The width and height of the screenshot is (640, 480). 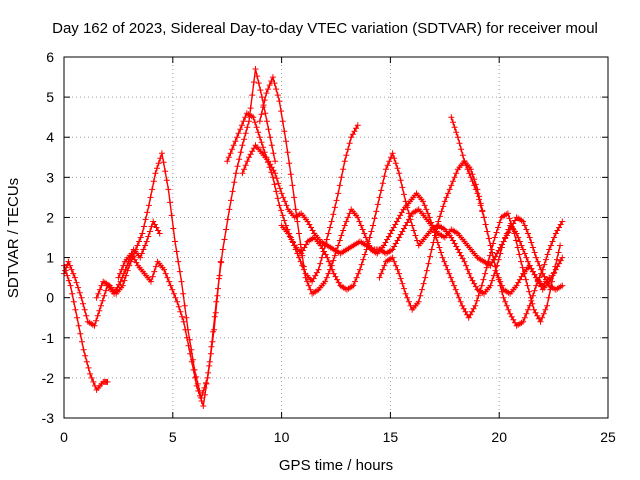 What do you see at coordinates (336, 465) in the screenshot?
I see `x-axis-label: GPS time / hours` at bounding box center [336, 465].